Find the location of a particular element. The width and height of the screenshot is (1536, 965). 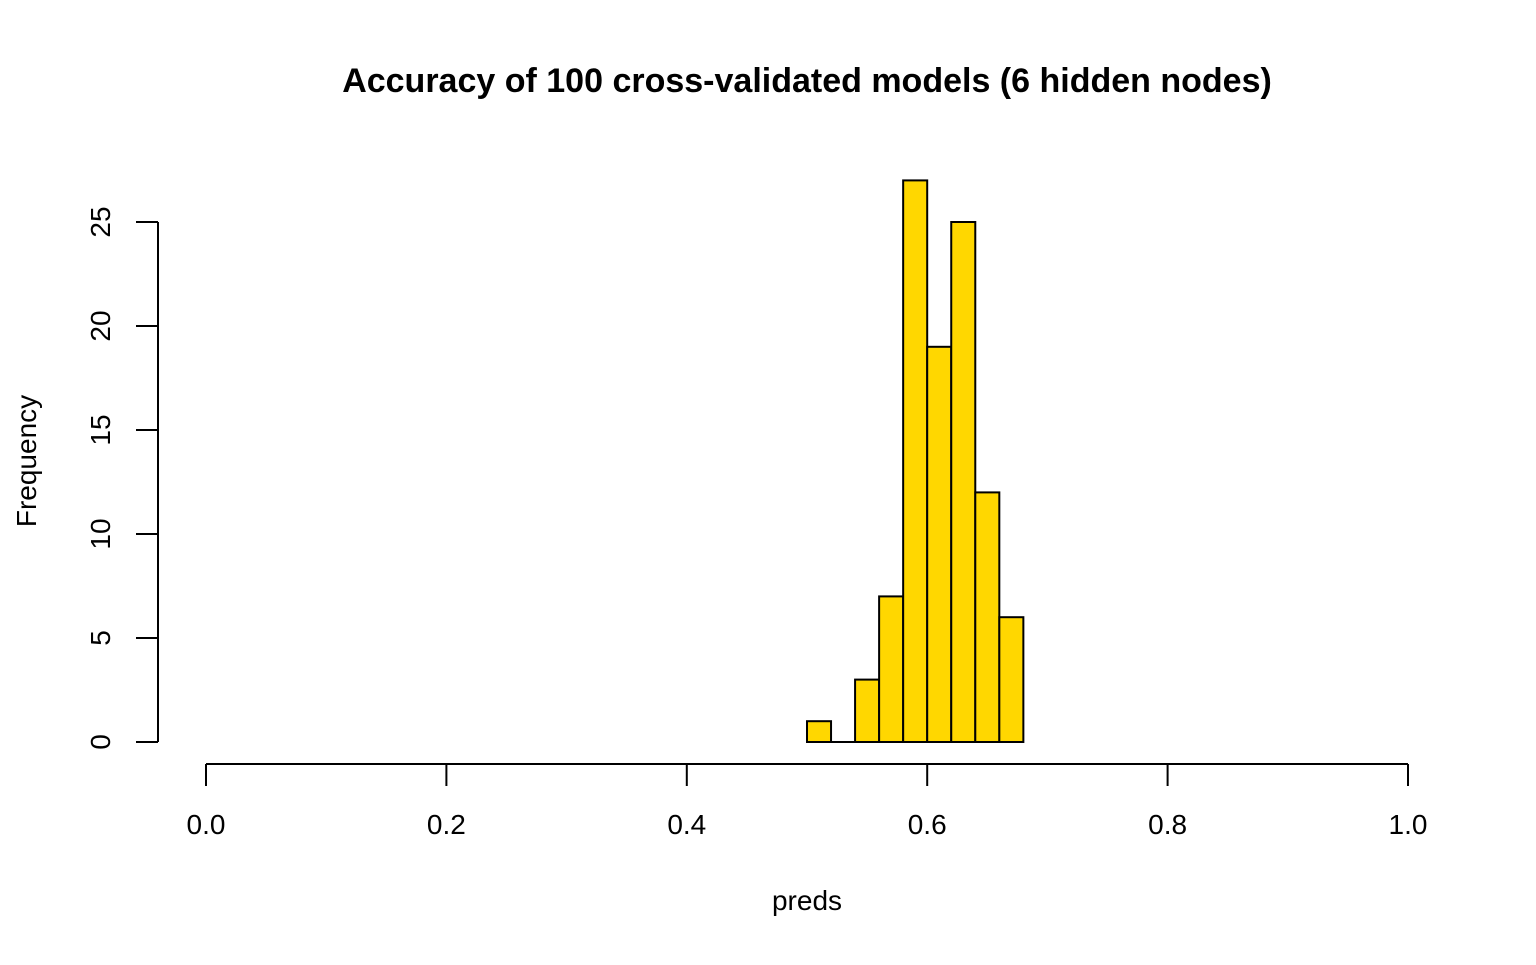

x-tick-label: 1.0 is located at coordinates (1408, 824).